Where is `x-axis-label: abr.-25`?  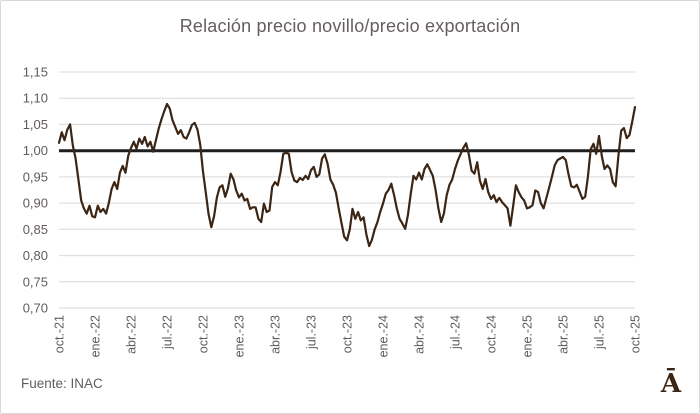 x-axis-label: abr.-25 is located at coordinates (564, 334).